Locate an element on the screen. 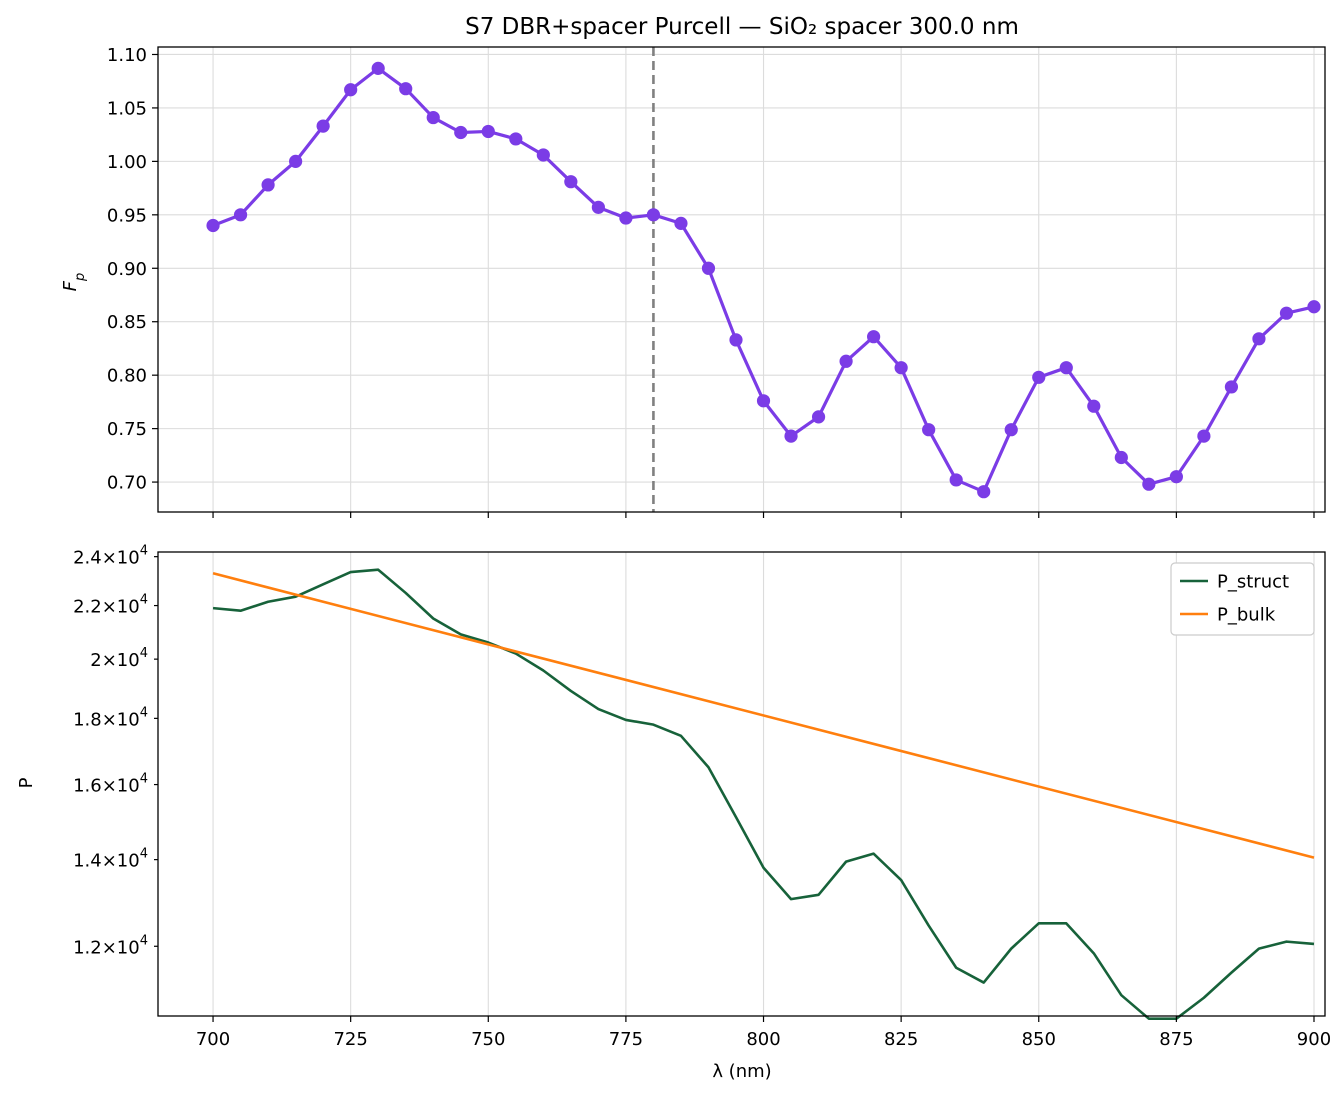  x-tick-label: 725 is located at coordinates (350, 1039).